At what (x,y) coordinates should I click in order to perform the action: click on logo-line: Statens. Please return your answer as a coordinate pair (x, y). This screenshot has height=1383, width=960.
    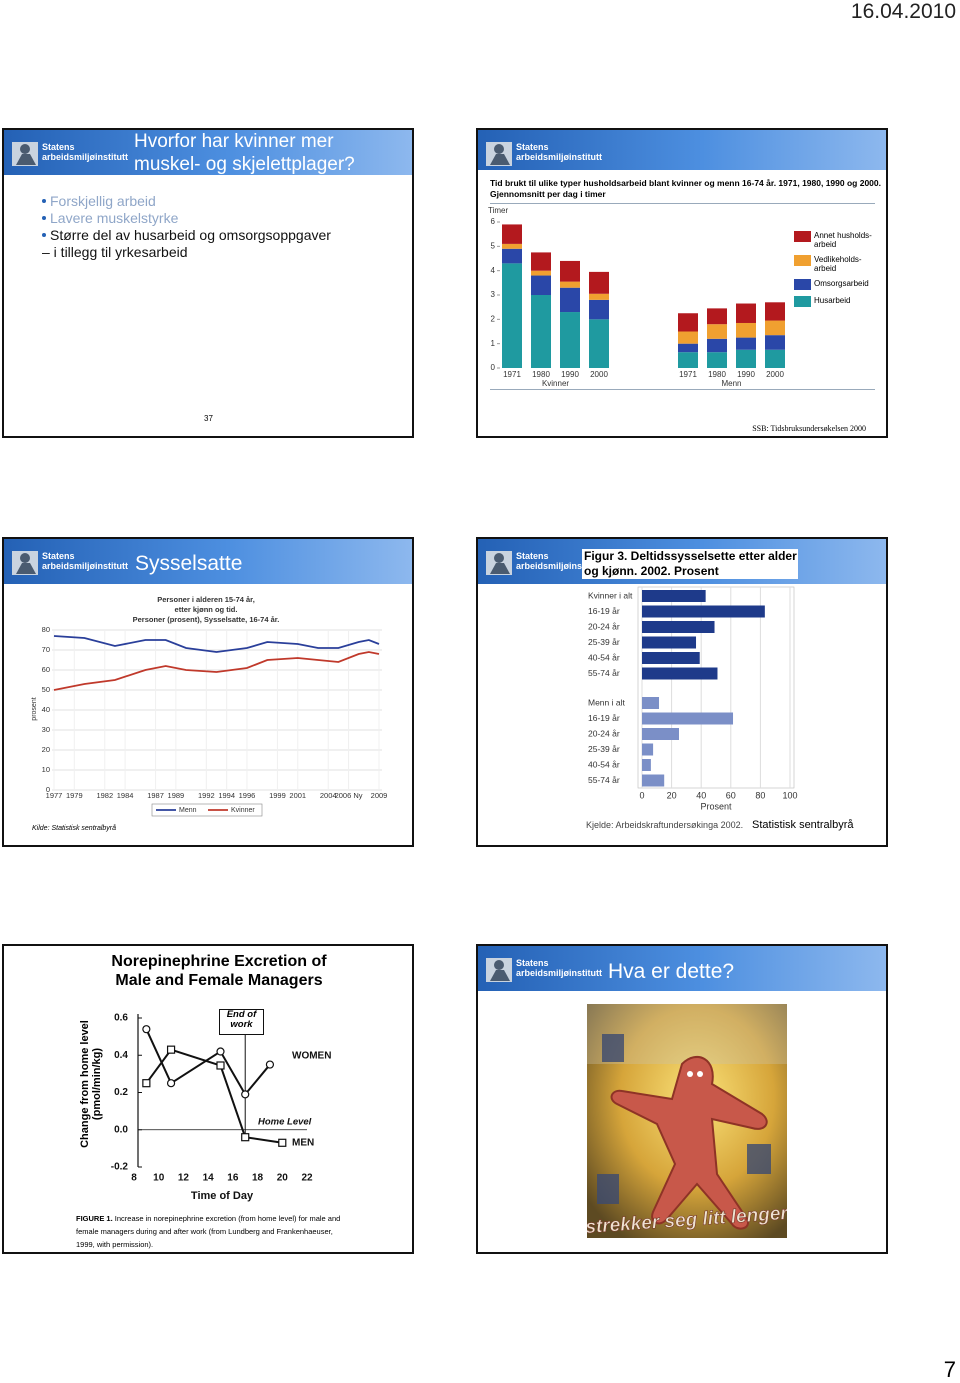
    Looking at the image, I should click on (58, 556).